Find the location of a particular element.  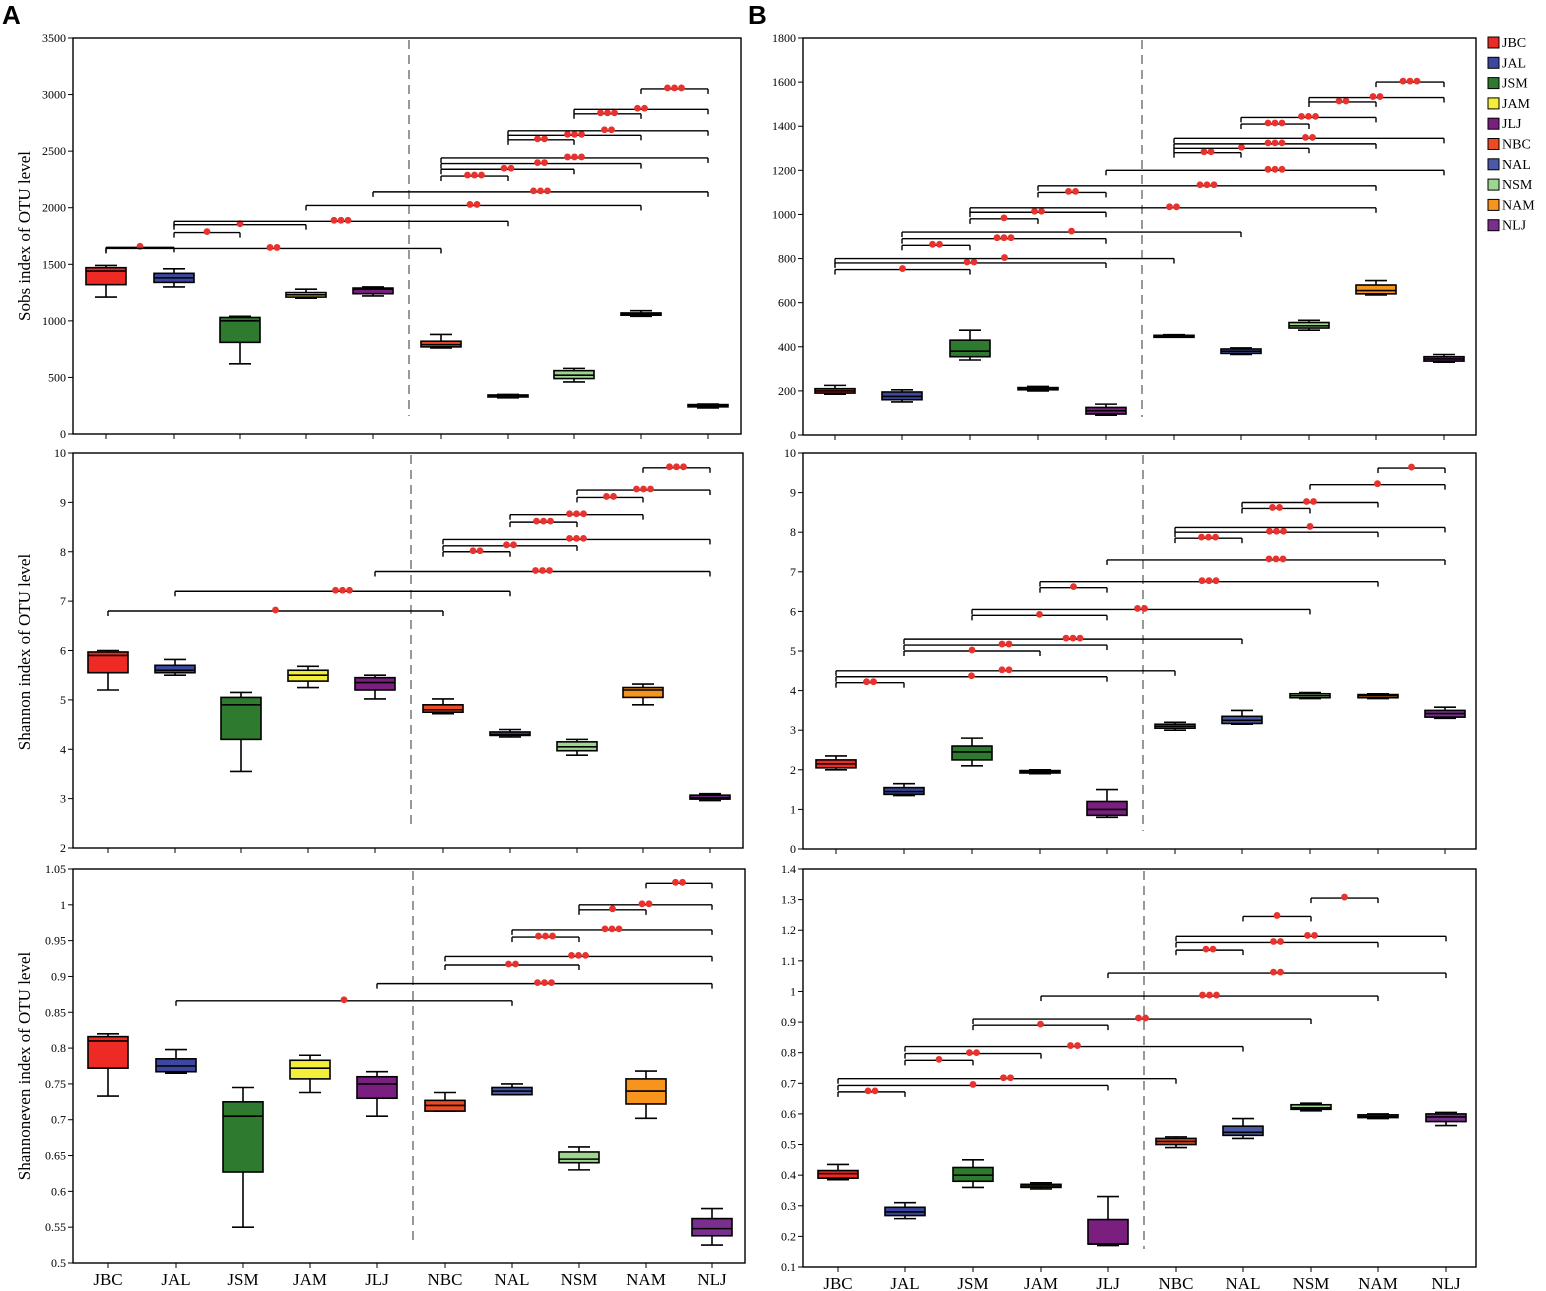

box-nal is located at coordinates (1242, 717).